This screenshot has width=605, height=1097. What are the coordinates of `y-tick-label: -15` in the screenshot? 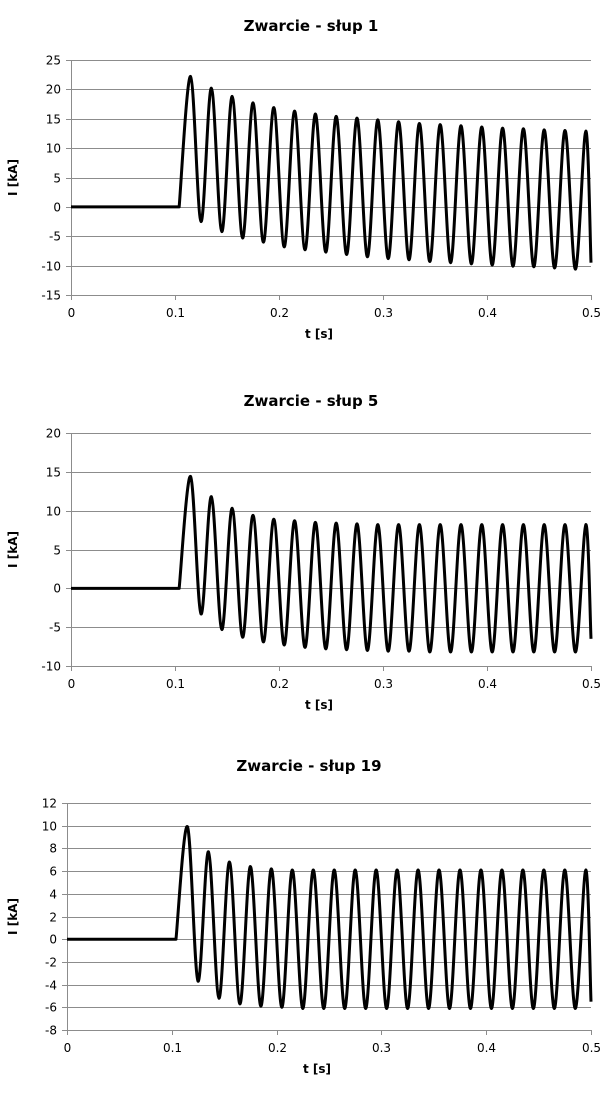 It's located at (51, 296).